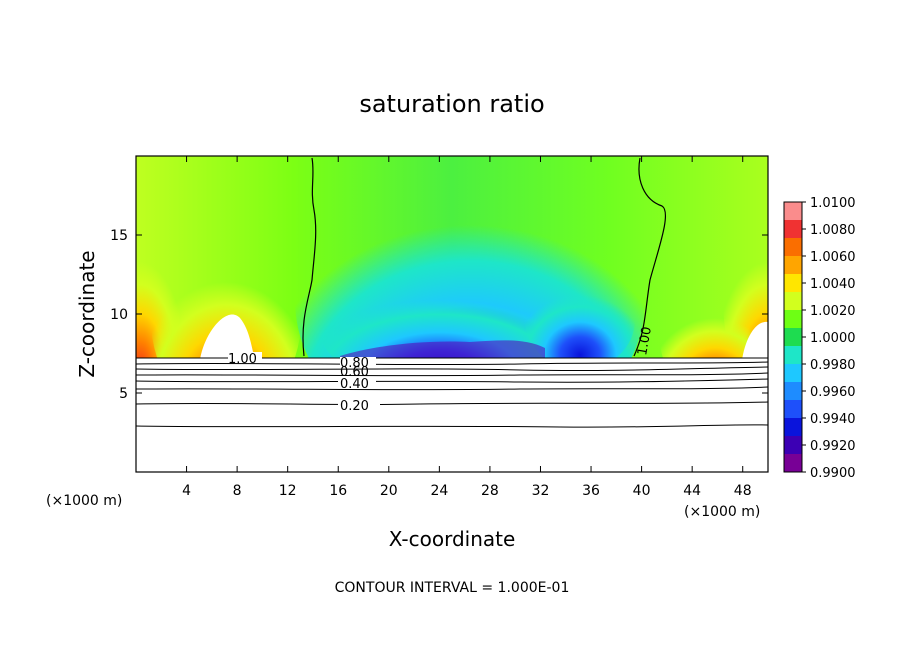  What do you see at coordinates (439, 491) in the screenshot?
I see `x-tick-label: 24` at bounding box center [439, 491].